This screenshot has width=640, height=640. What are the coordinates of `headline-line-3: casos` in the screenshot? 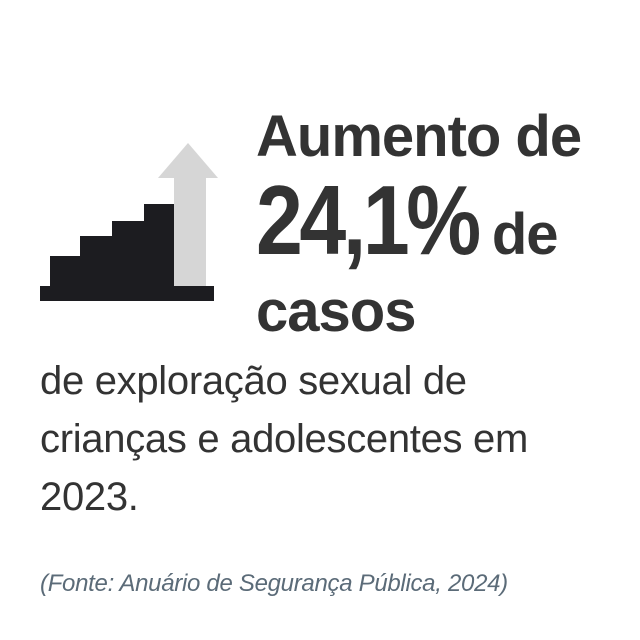 It's located at (336, 311).